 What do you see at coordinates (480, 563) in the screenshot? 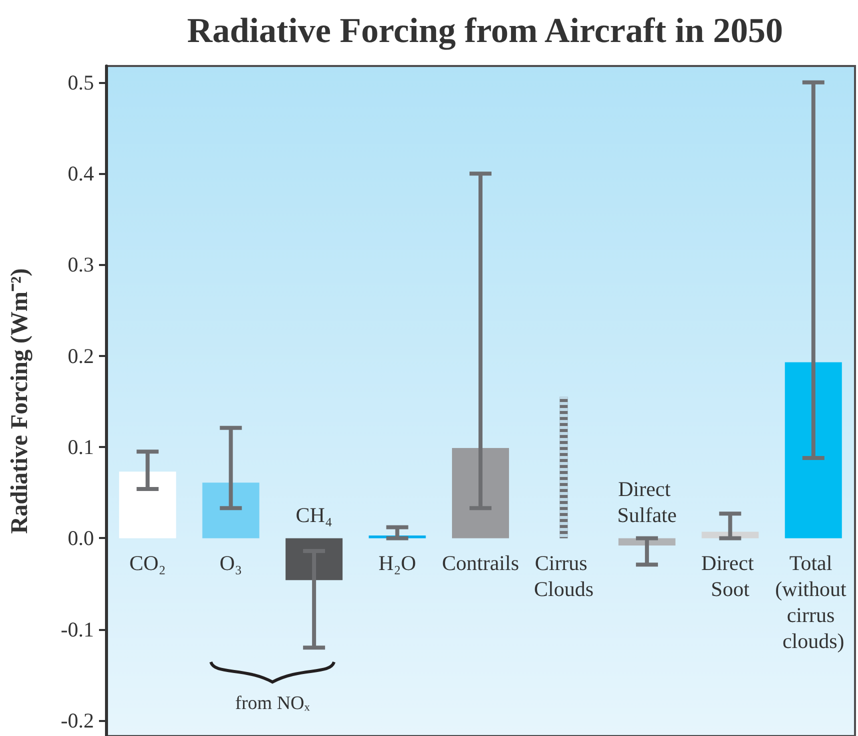
I see `x-tick-label: Contrails` at bounding box center [480, 563].